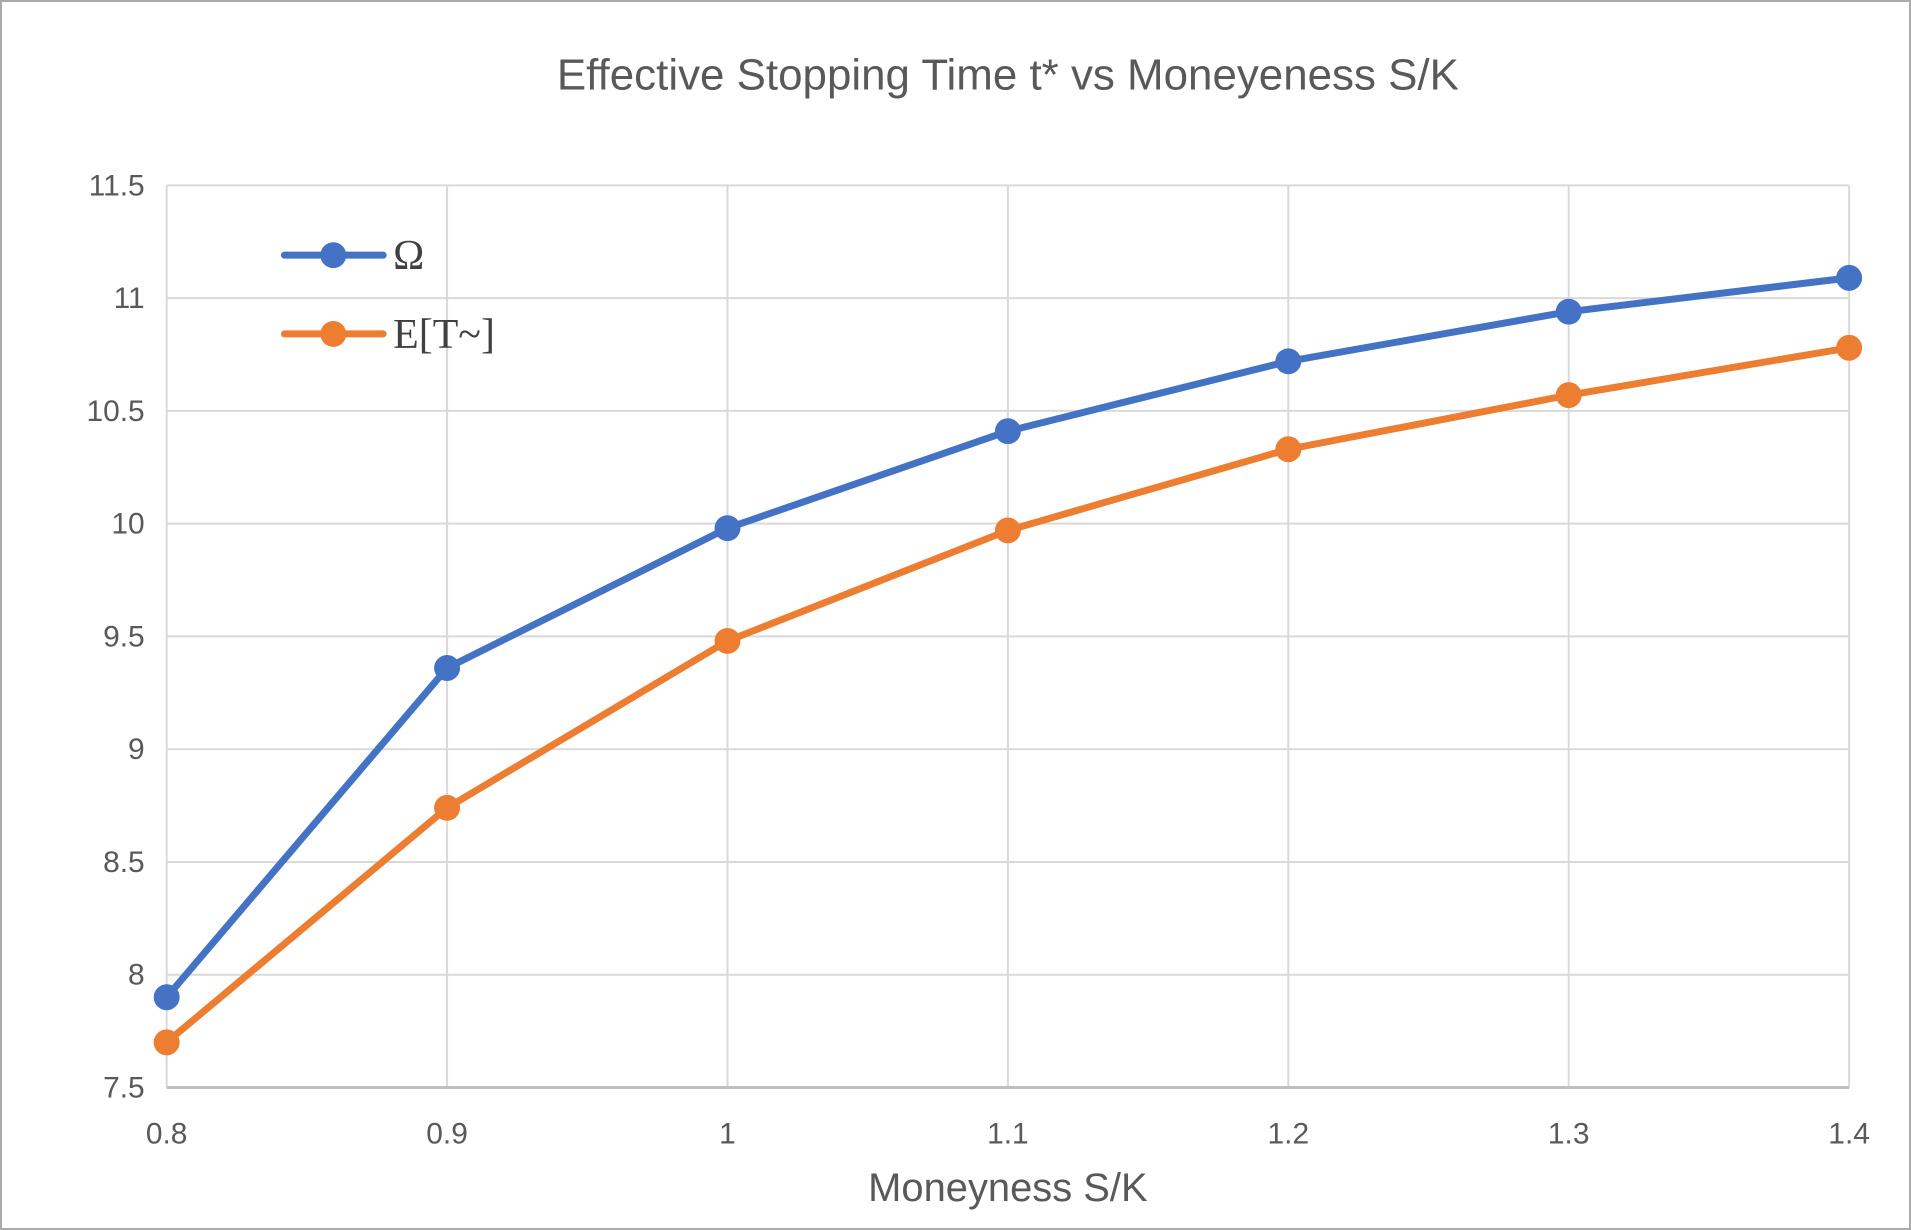 The image size is (1911, 1230). What do you see at coordinates (387, 295) in the screenshot?
I see `legend: Ω E[T~]` at bounding box center [387, 295].